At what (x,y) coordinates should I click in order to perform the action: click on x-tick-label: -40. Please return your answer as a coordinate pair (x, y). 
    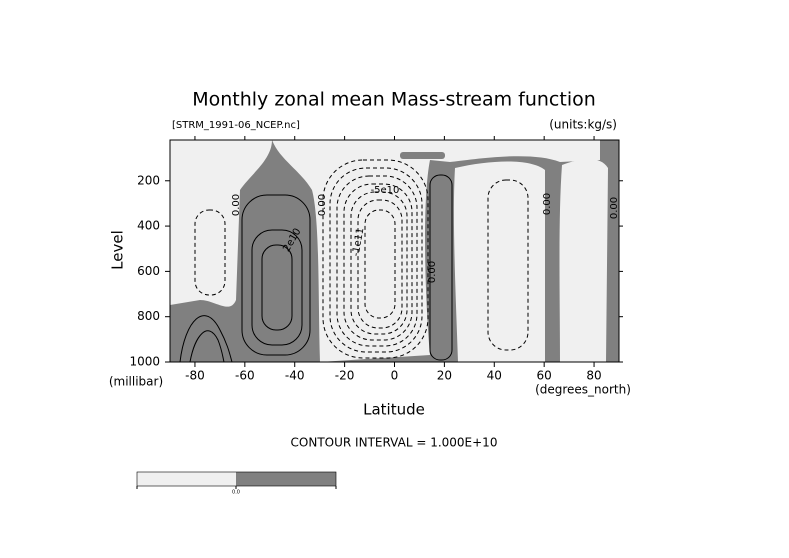
    Looking at the image, I should click on (295, 376).